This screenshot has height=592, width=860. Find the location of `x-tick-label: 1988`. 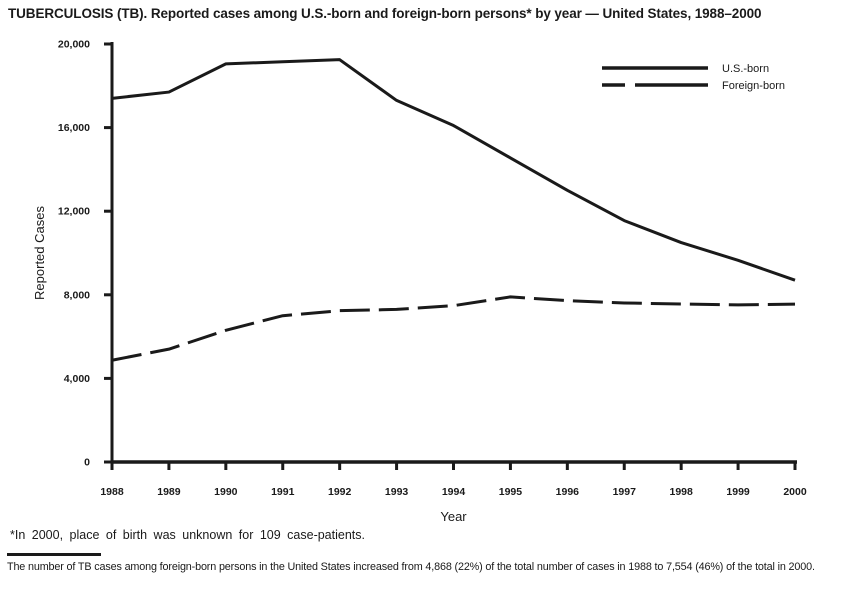

x-tick-label: 1988 is located at coordinates (112, 492).